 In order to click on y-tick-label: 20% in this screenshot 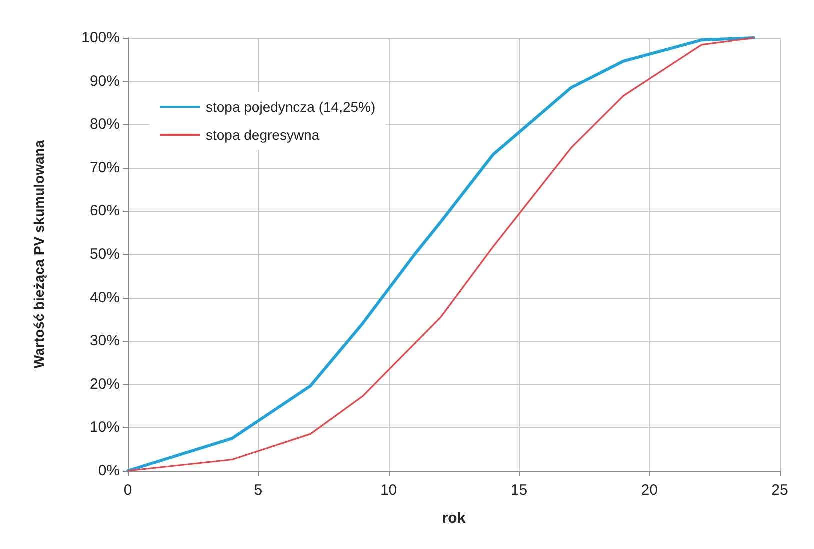, I will do `click(105, 384)`.